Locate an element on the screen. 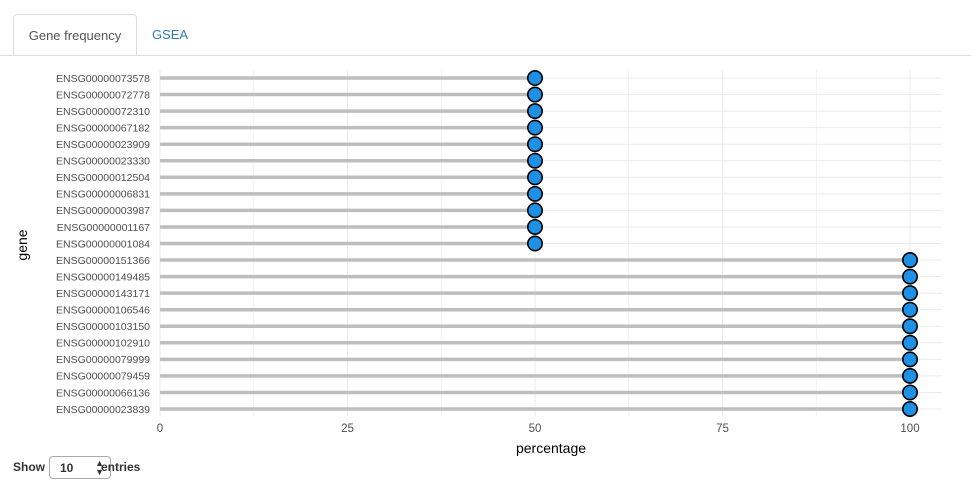  y-tick-label: ENSG00000006831 is located at coordinates (103, 195).